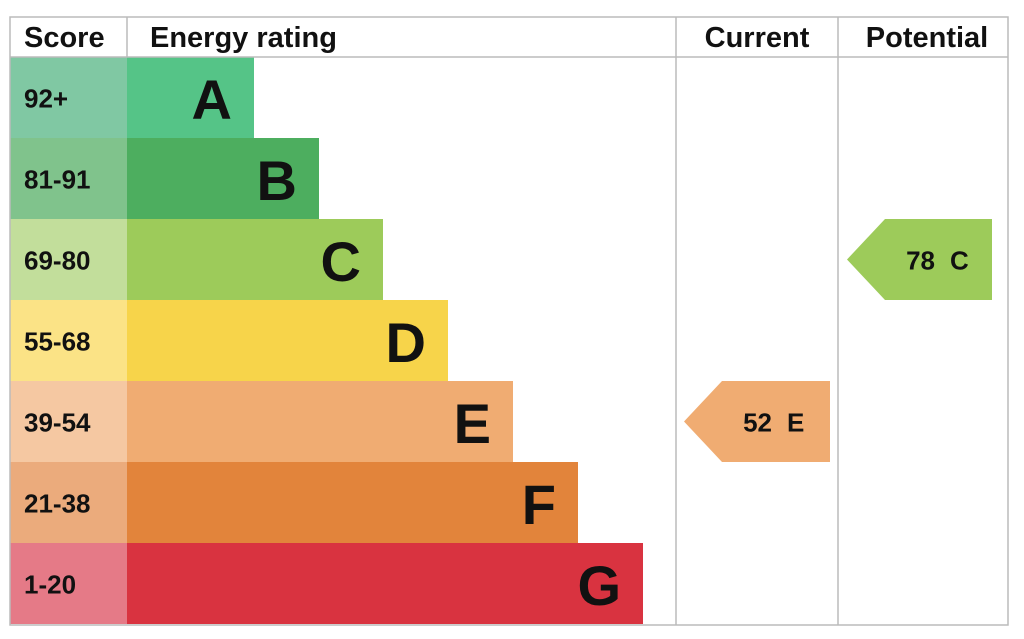 This screenshot has width=1024, height=639. What do you see at coordinates (57, 504) in the screenshot?
I see `score-label: 21-38` at bounding box center [57, 504].